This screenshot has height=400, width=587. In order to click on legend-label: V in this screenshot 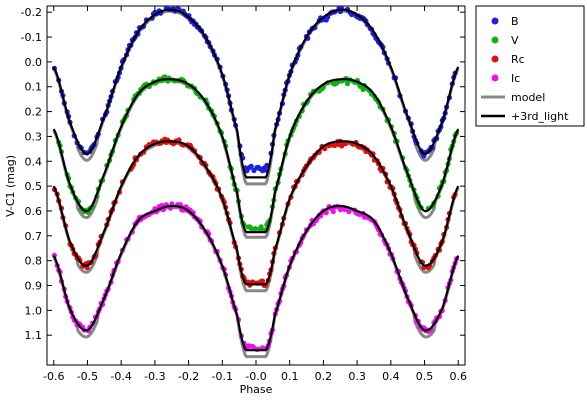, I will do `click(515, 40)`.